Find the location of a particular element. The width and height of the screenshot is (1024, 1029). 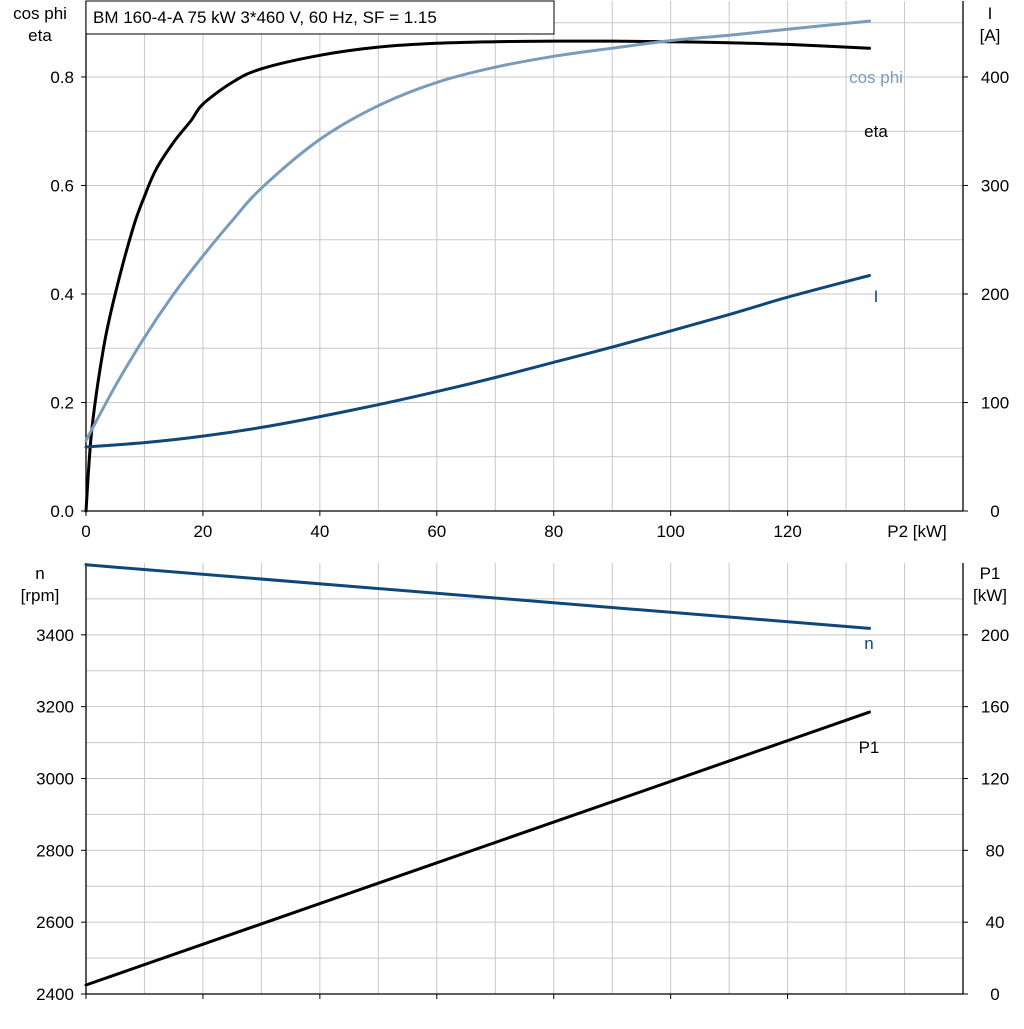

top-left-tick-label: 0.8 is located at coordinates (62, 77).